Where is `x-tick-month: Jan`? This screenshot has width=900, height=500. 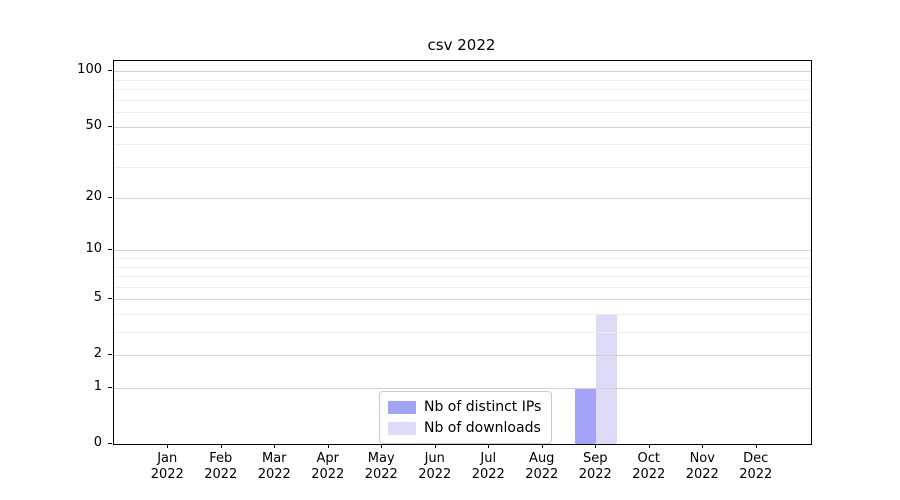
x-tick-month: Jan is located at coordinates (167, 458).